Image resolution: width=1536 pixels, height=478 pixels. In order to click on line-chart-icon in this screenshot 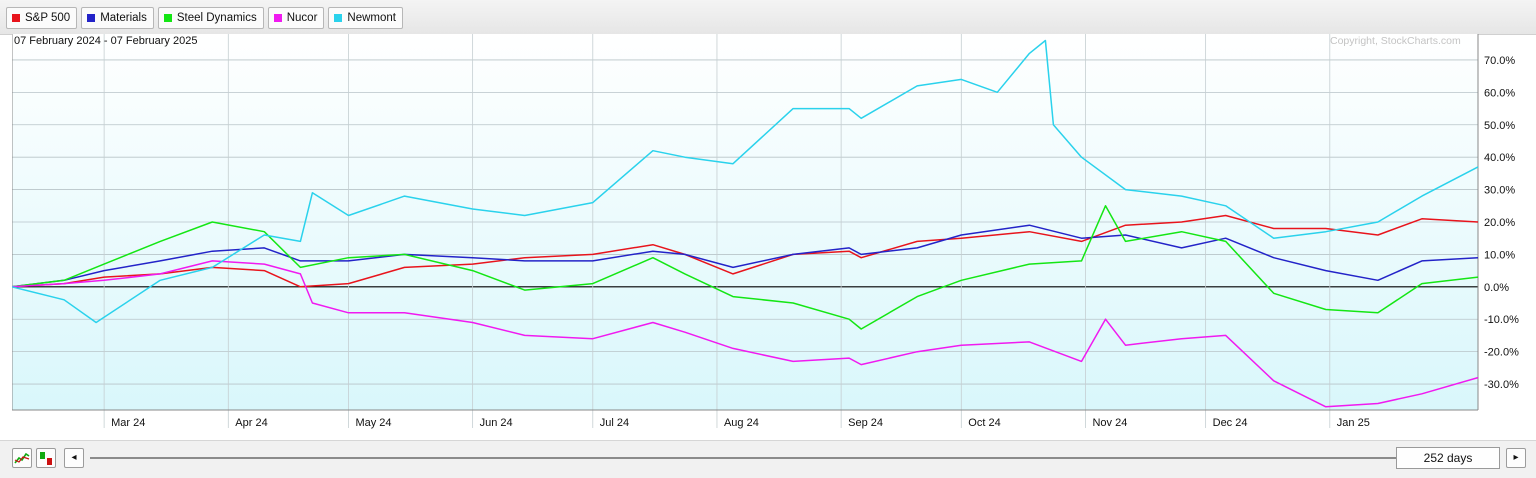, I will do `click(22, 458)`.